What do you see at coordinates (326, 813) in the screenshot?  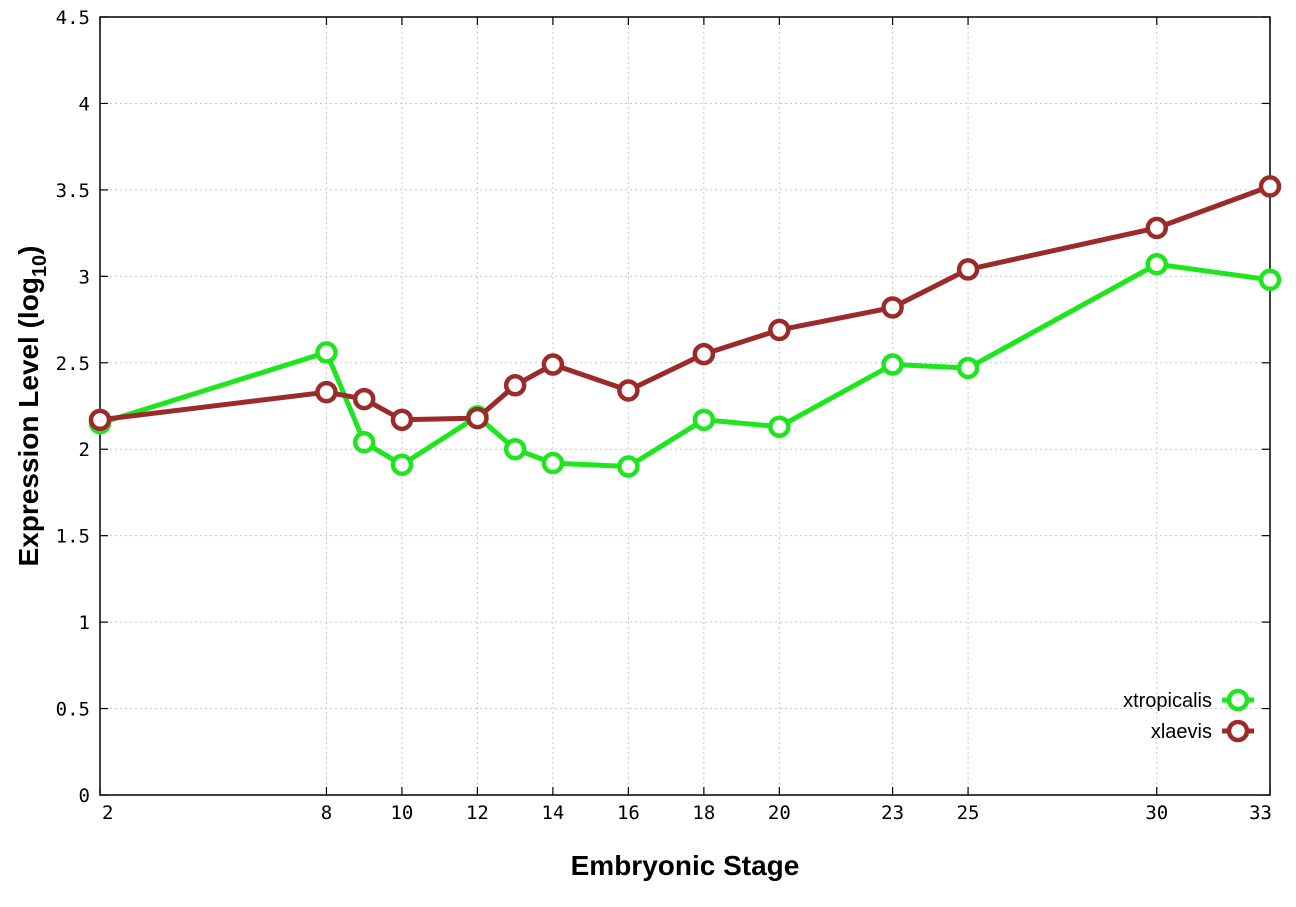 I see `x-tick-label: 8` at bounding box center [326, 813].